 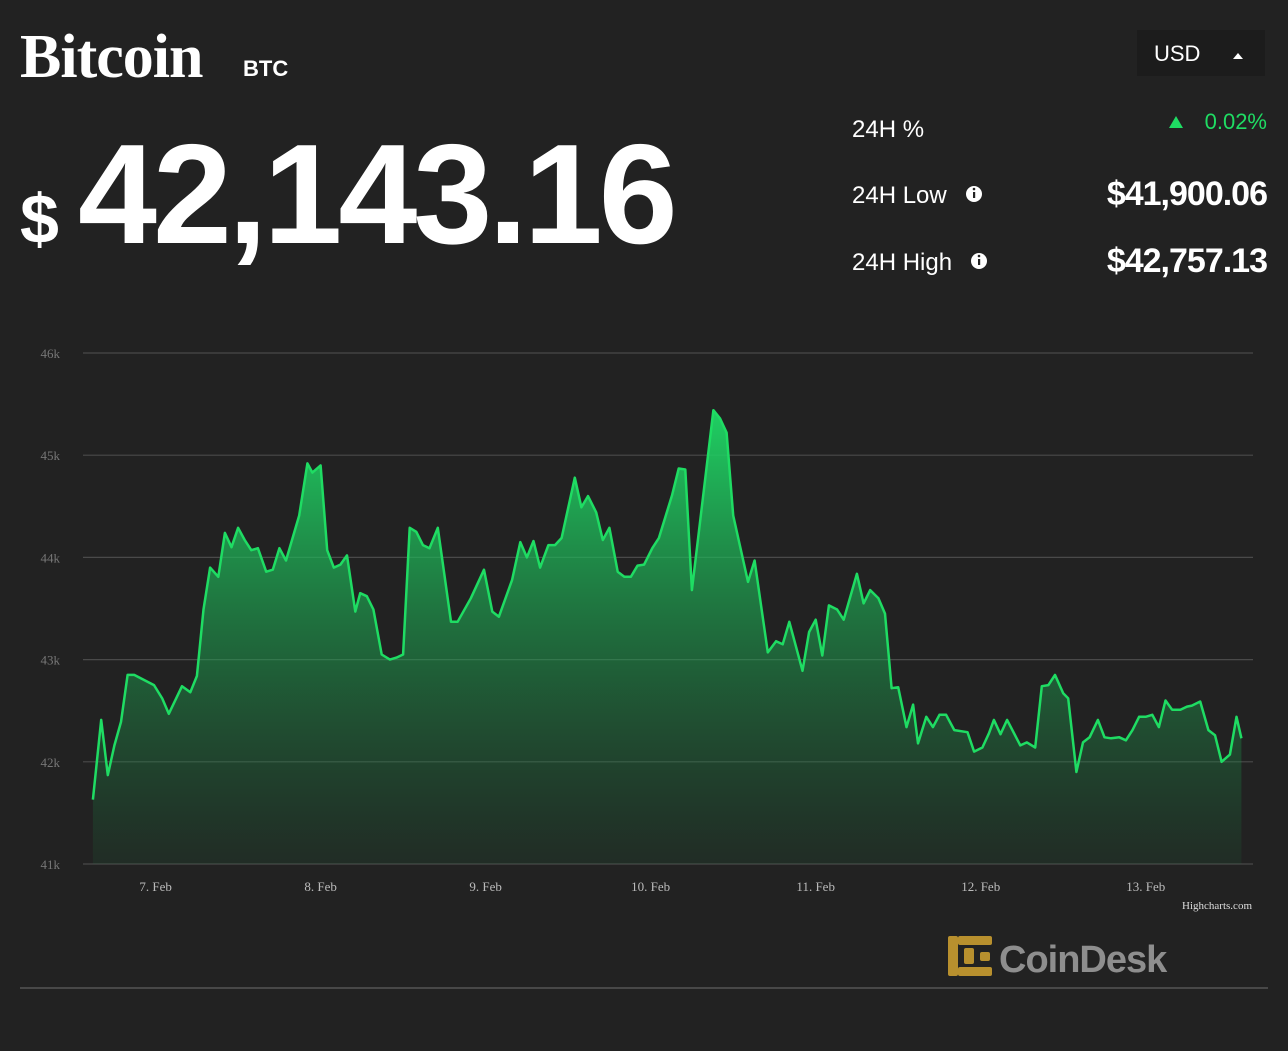 What do you see at coordinates (1238, 56) in the screenshot?
I see `select-arrow` at bounding box center [1238, 56].